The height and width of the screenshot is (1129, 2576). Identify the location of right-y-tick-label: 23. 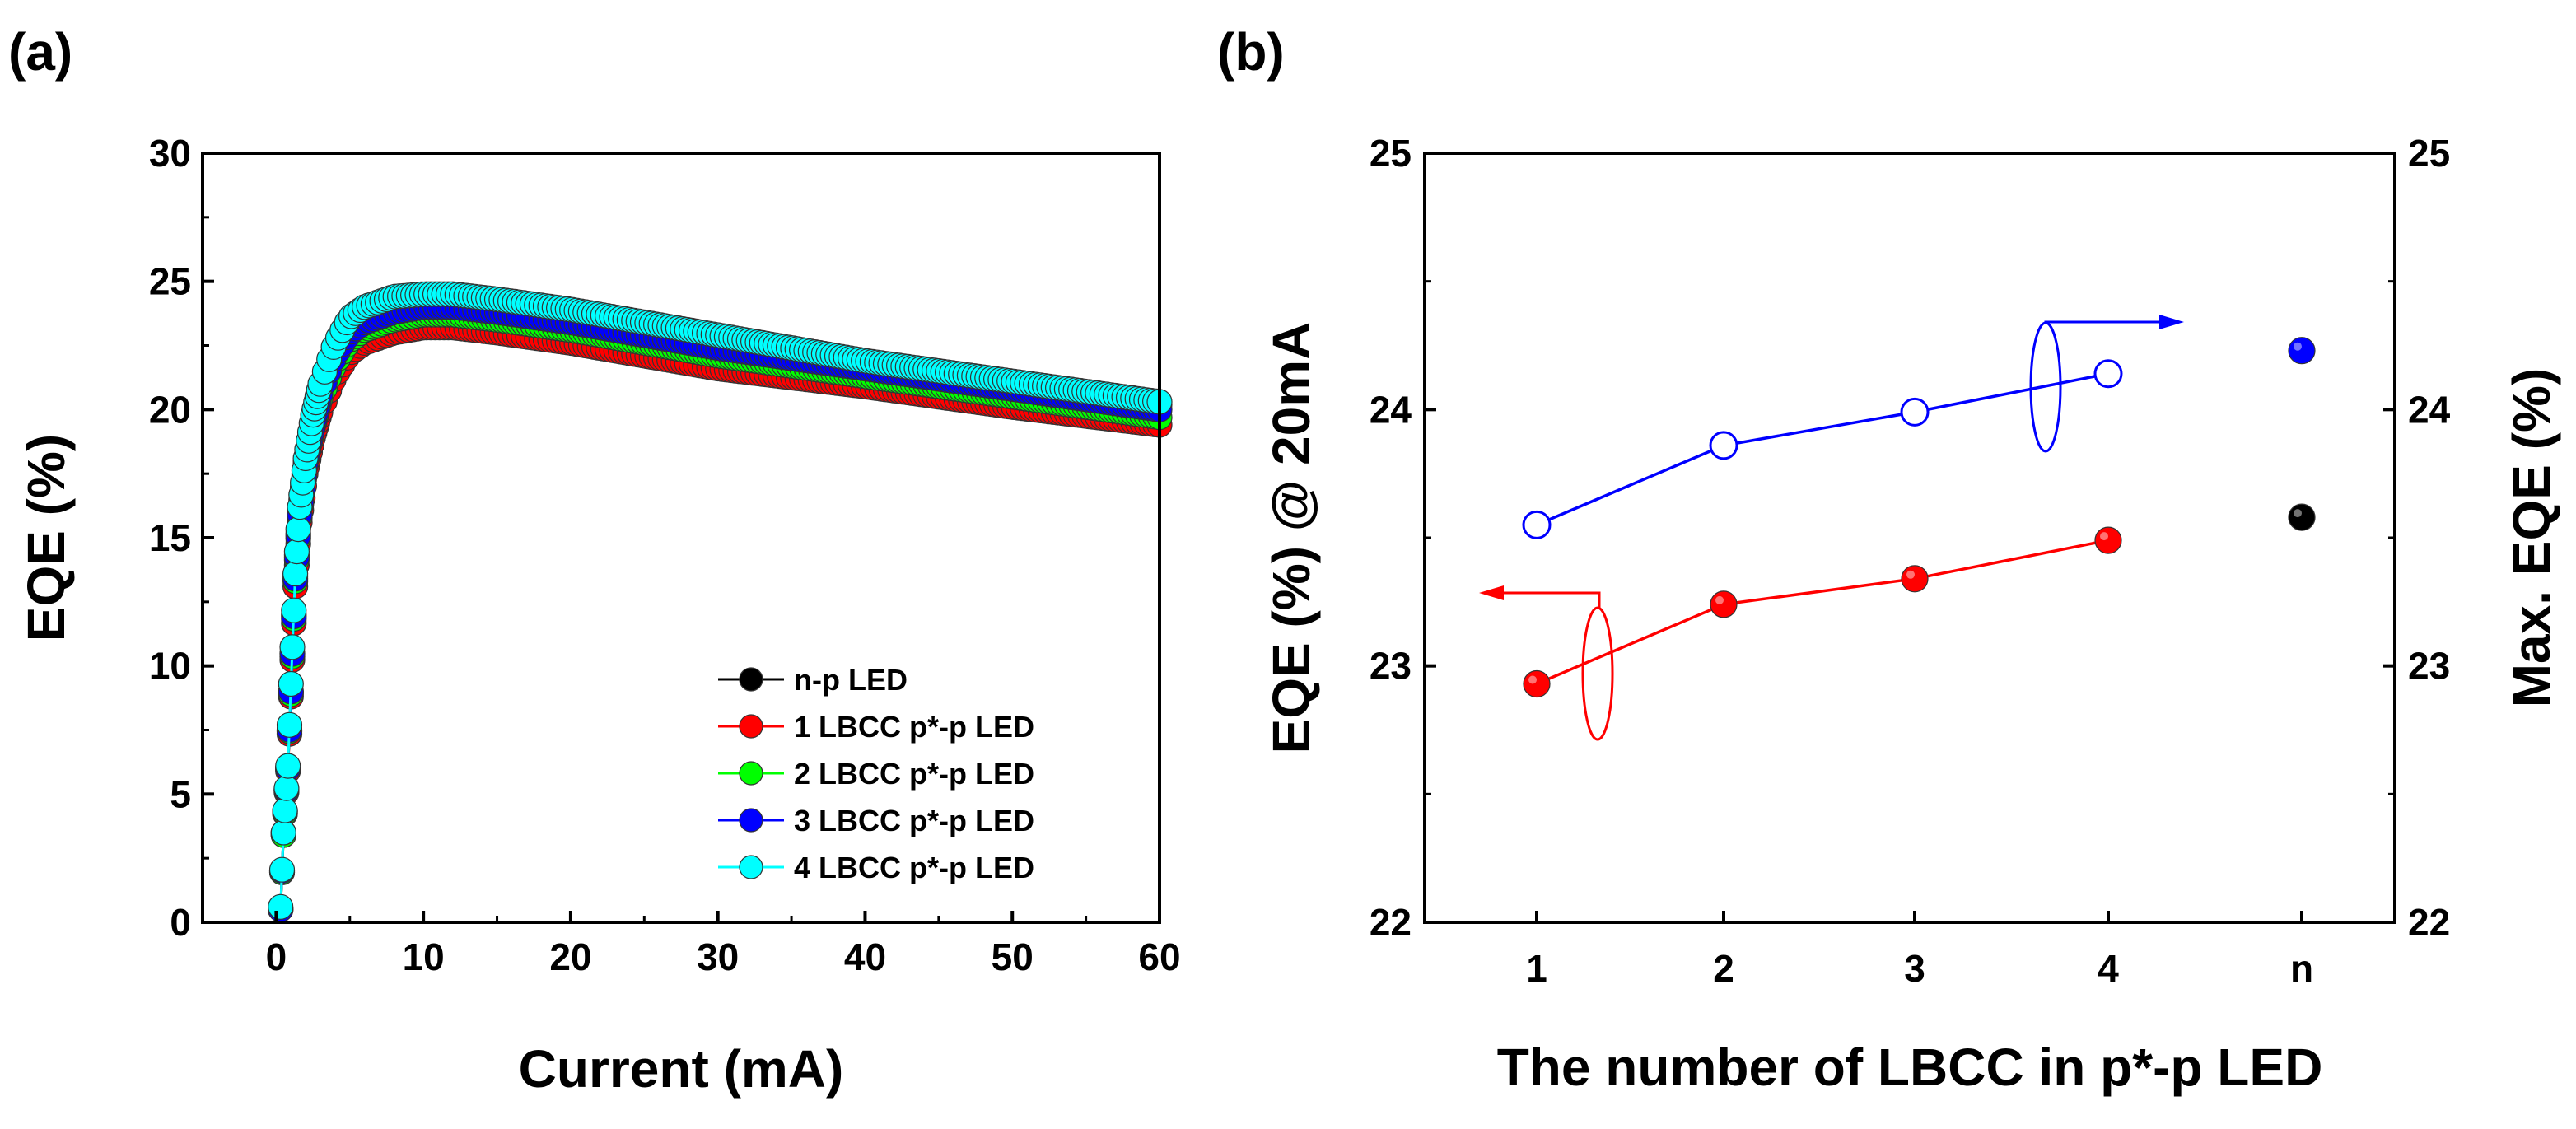
(2429, 666).